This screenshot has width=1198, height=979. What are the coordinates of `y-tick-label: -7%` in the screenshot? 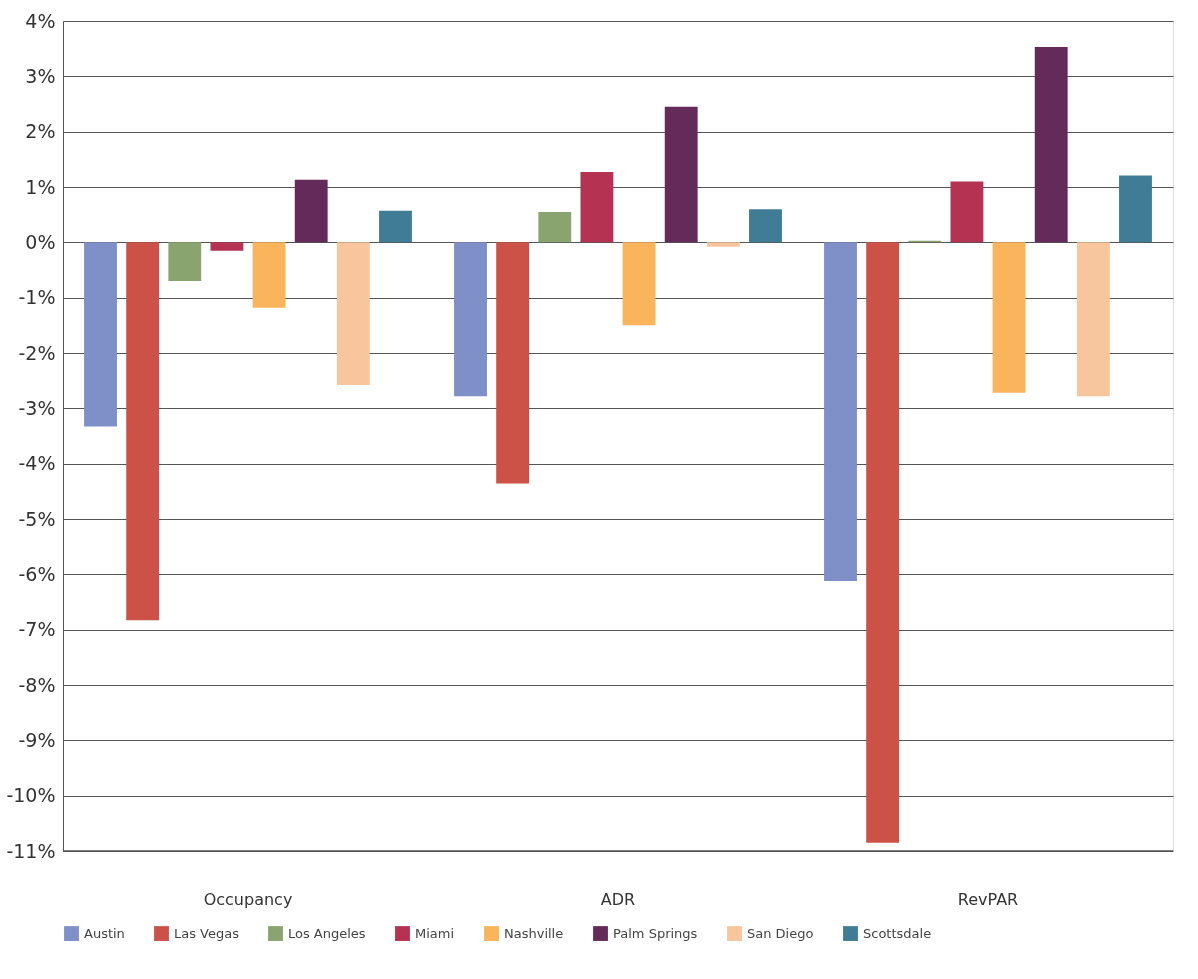 It's located at (37, 629).